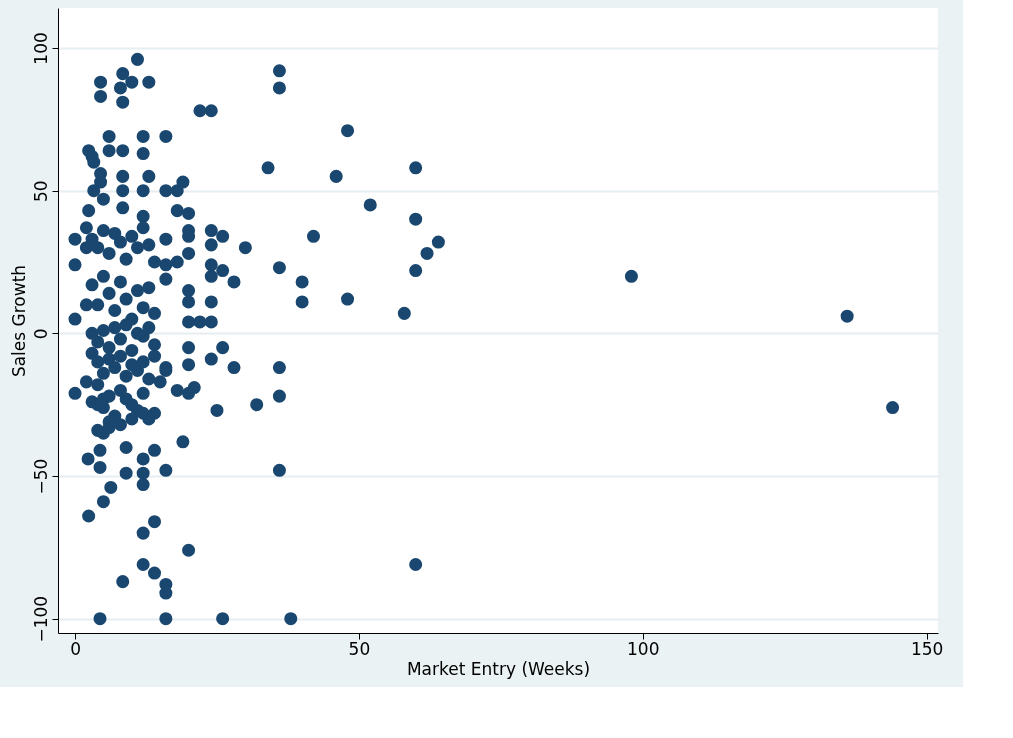  What do you see at coordinates (927, 648) in the screenshot?
I see `x-tick-label: 150` at bounding box center [927, 648].